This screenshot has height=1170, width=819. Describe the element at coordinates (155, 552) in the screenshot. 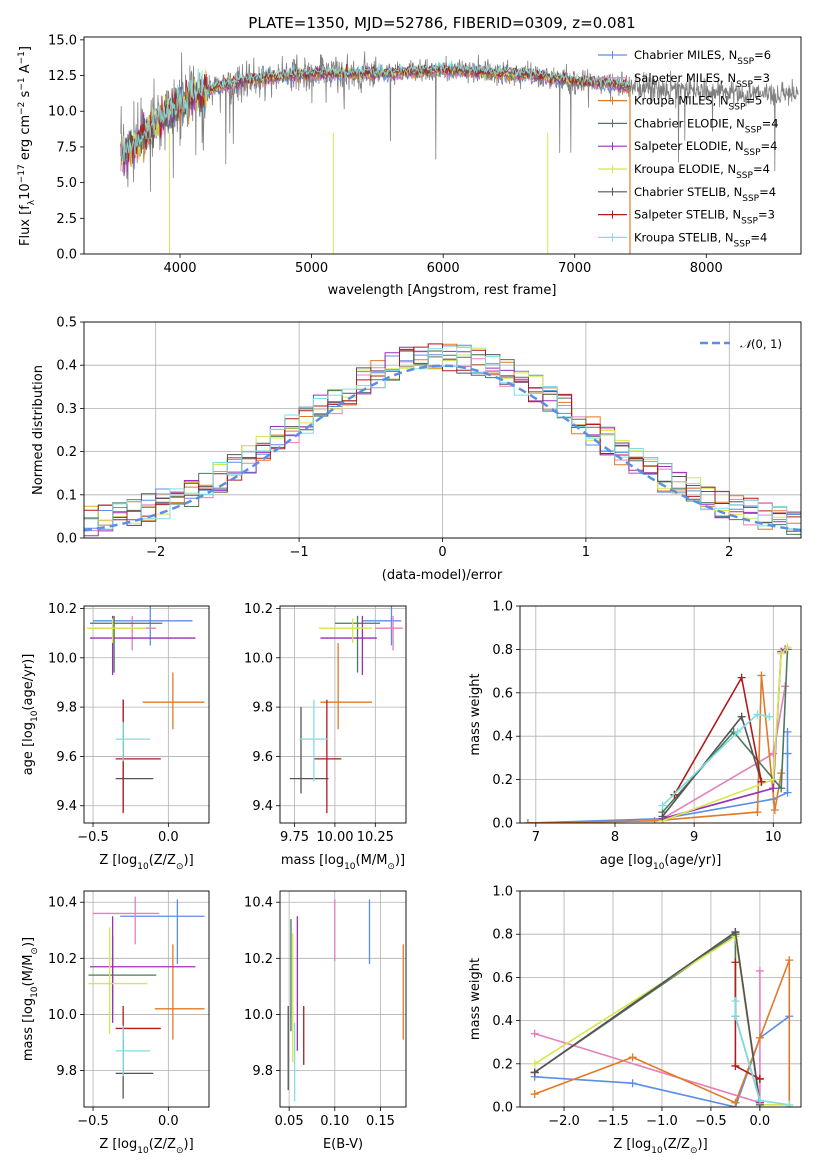

I see `x-tick-label: −2` at that location.